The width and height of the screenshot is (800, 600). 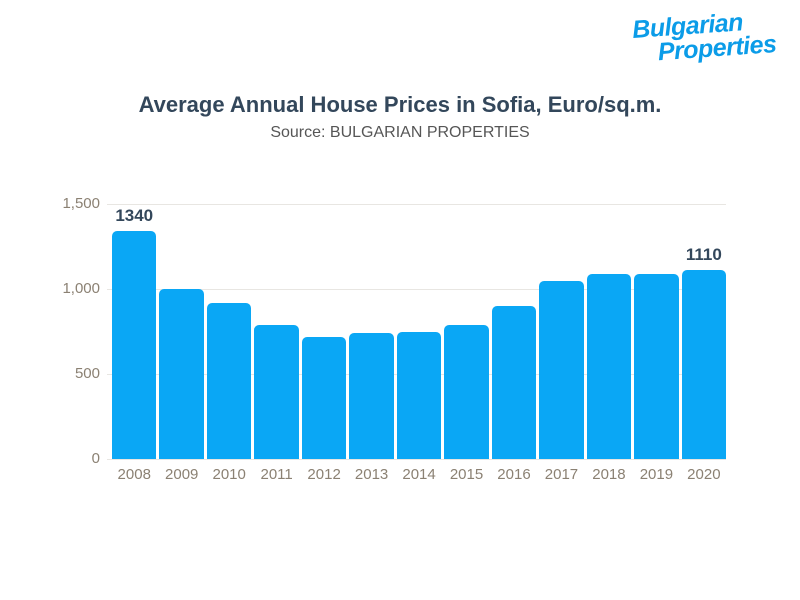 What do you see at coordinates (87, 373) in the screenshot?
I see `y-tick-500: 500` at bounding box center [87, 373].